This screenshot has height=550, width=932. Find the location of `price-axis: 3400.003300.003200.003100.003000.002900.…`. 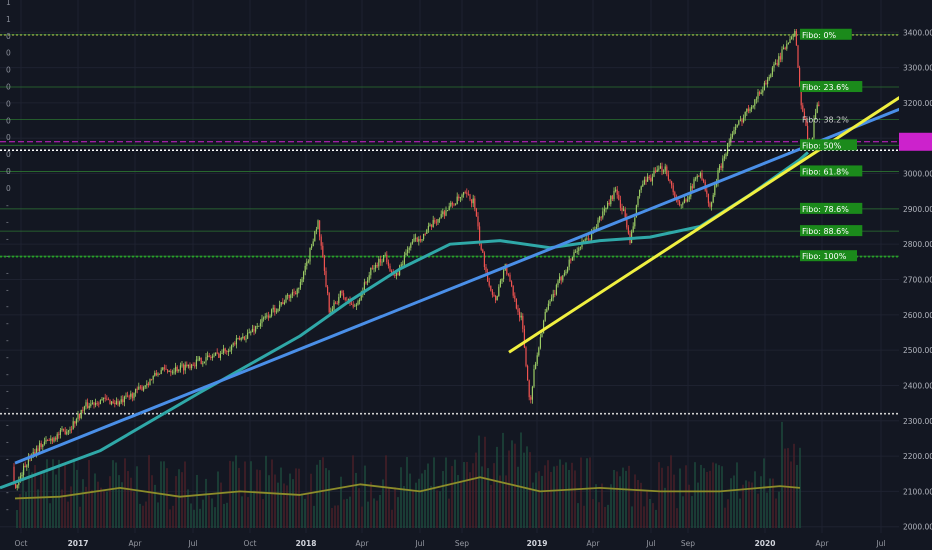

price-axis: 3400.003300.003200.003100.003000.002900.… is located at coordinates (917, 279).